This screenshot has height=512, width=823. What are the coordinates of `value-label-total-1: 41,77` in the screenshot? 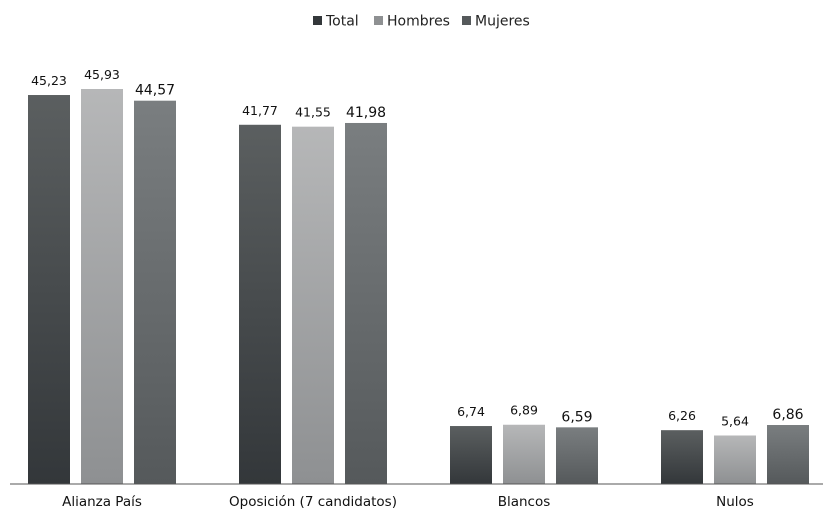 It's located at (260, 110).